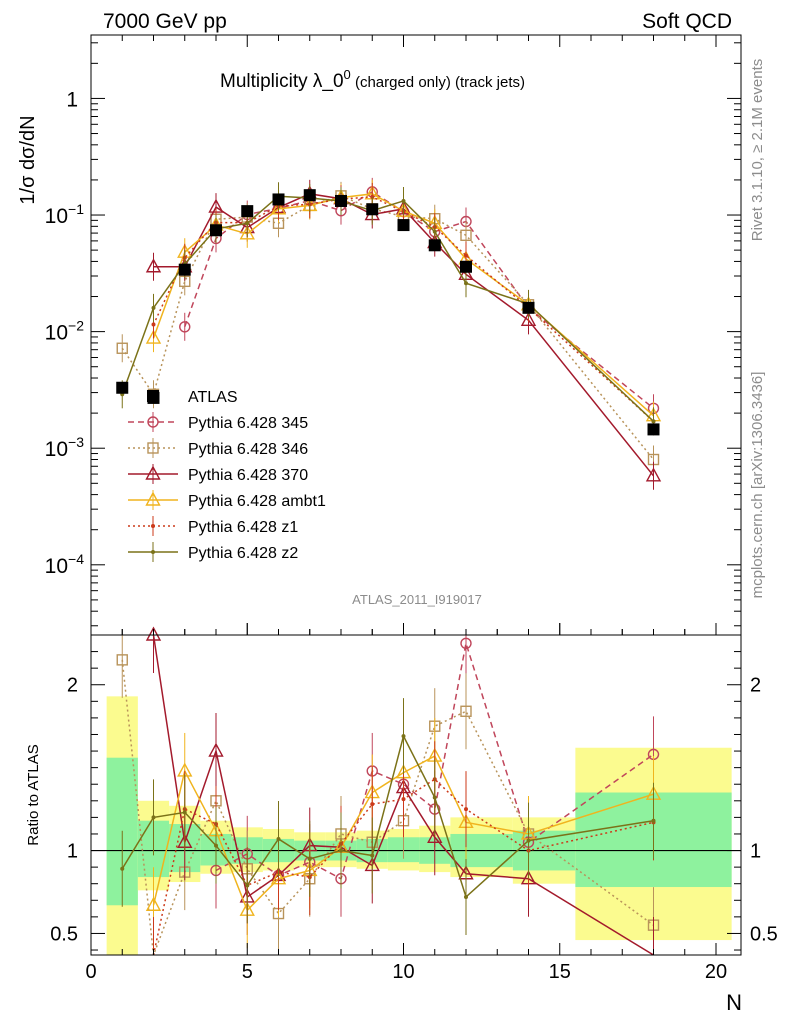 The height and width of the screenshot is (1024, 786). What do you see at coordinates (247, 972) in the screenshot?
I see `x-tick-label: 5` at bounding box center [247, 972].